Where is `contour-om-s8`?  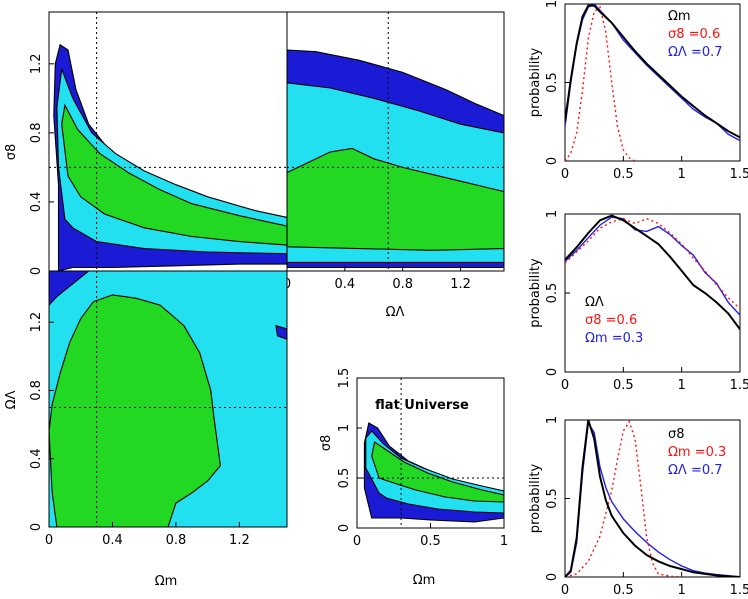 contour-om-s8 is located at coordinates (170, 157).